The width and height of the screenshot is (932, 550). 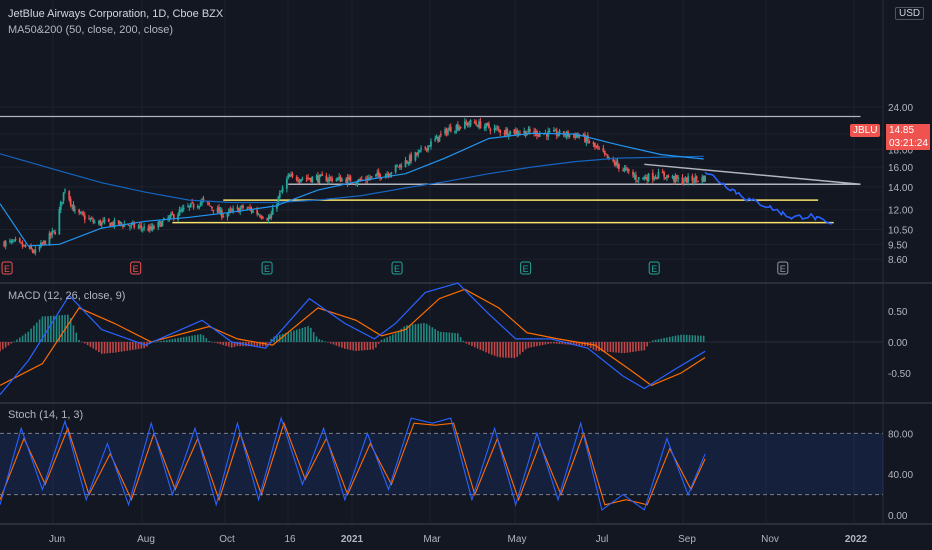 What do you see at coordinates (353, 463) in the screenshot?
I see `stoch-d-line` at bounding box center [353, 463].